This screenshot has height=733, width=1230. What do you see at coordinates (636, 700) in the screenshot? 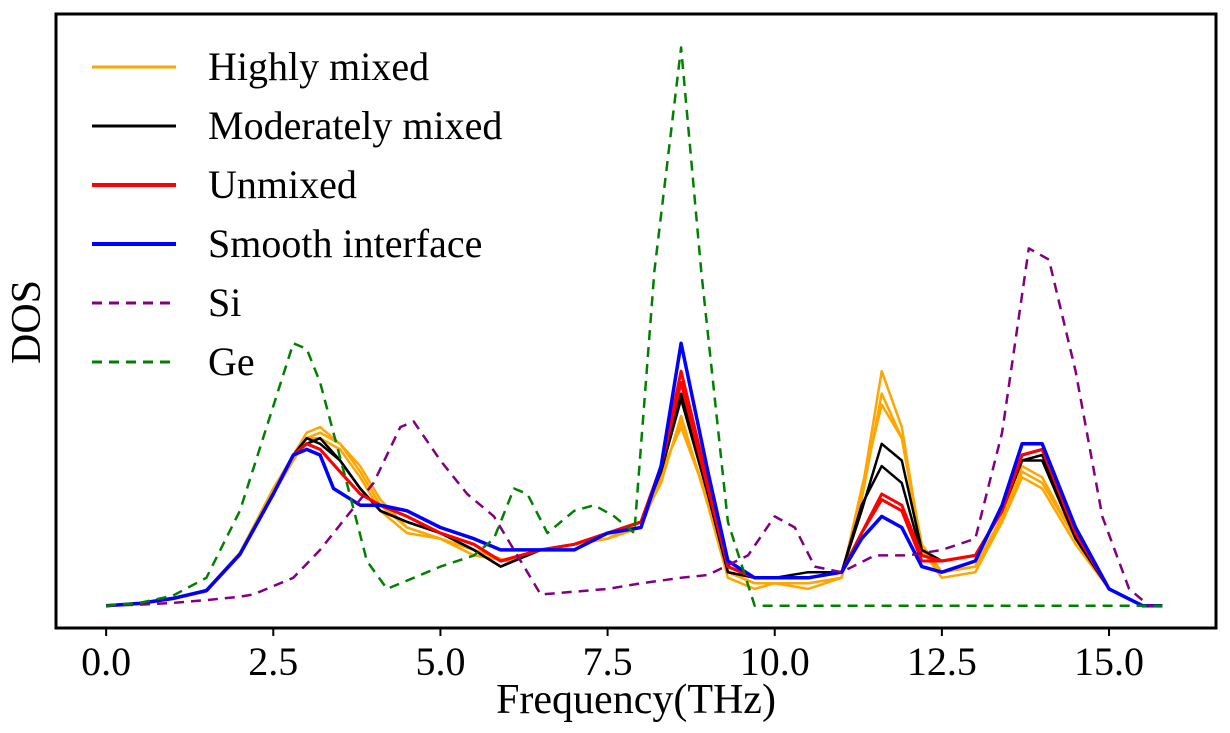
I see `x-axis-label: Frequency(THz)` at bounding box center [636, 700].